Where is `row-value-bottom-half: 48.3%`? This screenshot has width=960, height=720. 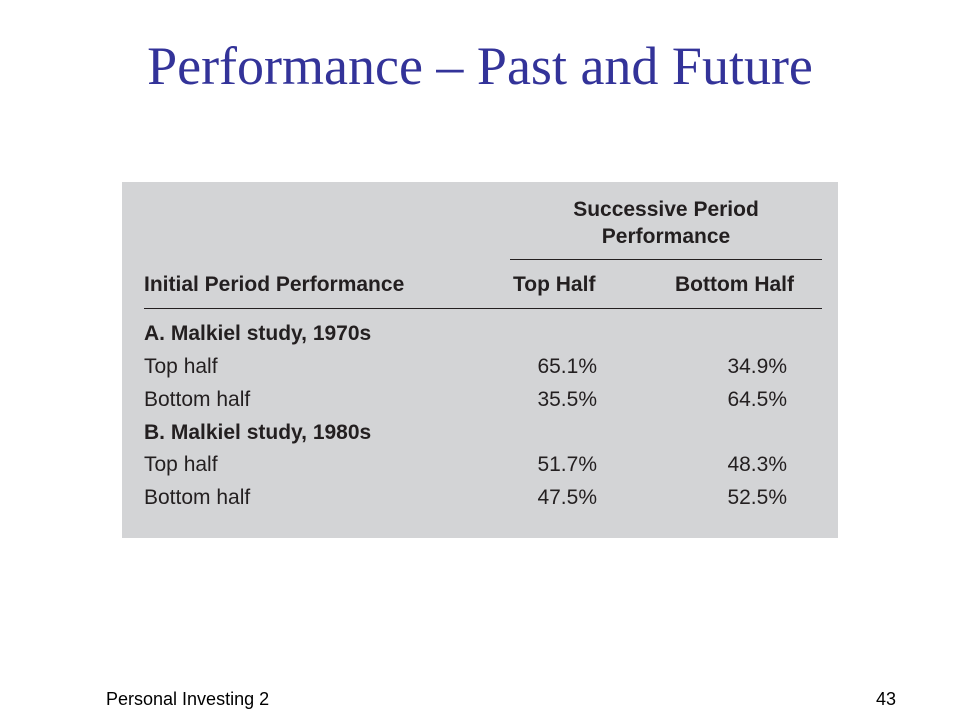
row-value-bottom-half: 48.3% is located at coordinates (757, 464).